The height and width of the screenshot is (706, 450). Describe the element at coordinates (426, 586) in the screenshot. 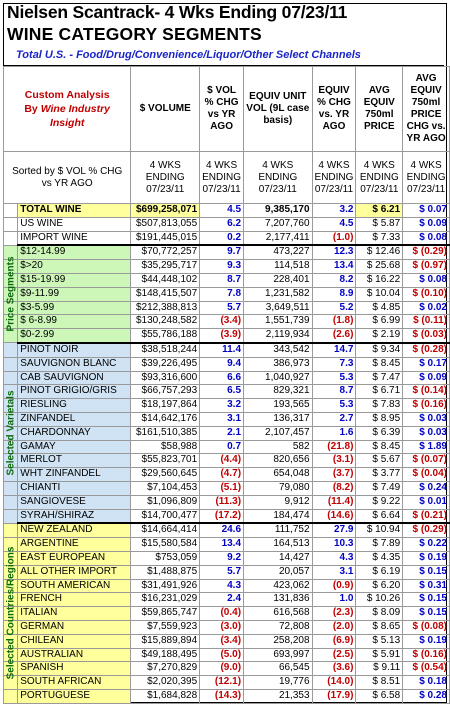

I see `price-change: $ 0.31` at that location.